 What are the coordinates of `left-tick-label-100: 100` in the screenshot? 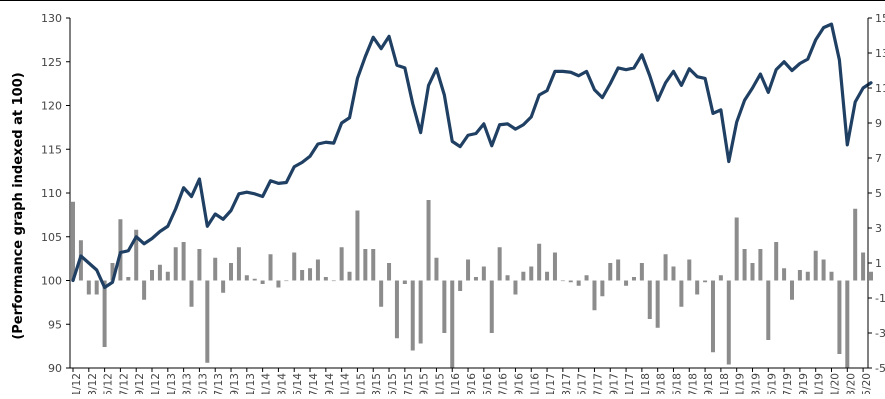 It's located at (51, 281).